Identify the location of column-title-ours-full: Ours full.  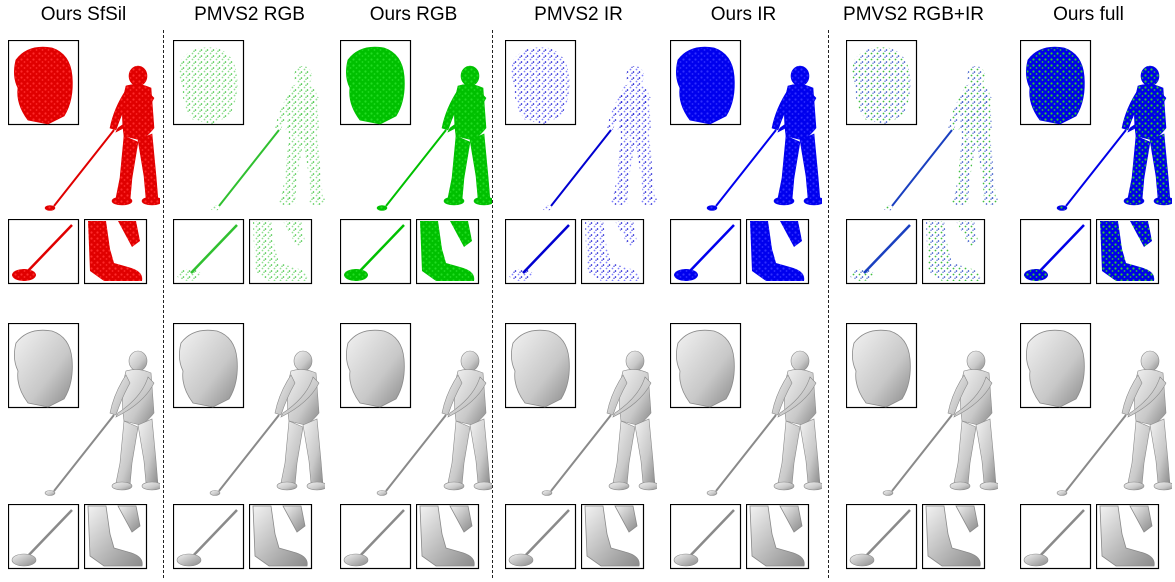
(1088, 14).